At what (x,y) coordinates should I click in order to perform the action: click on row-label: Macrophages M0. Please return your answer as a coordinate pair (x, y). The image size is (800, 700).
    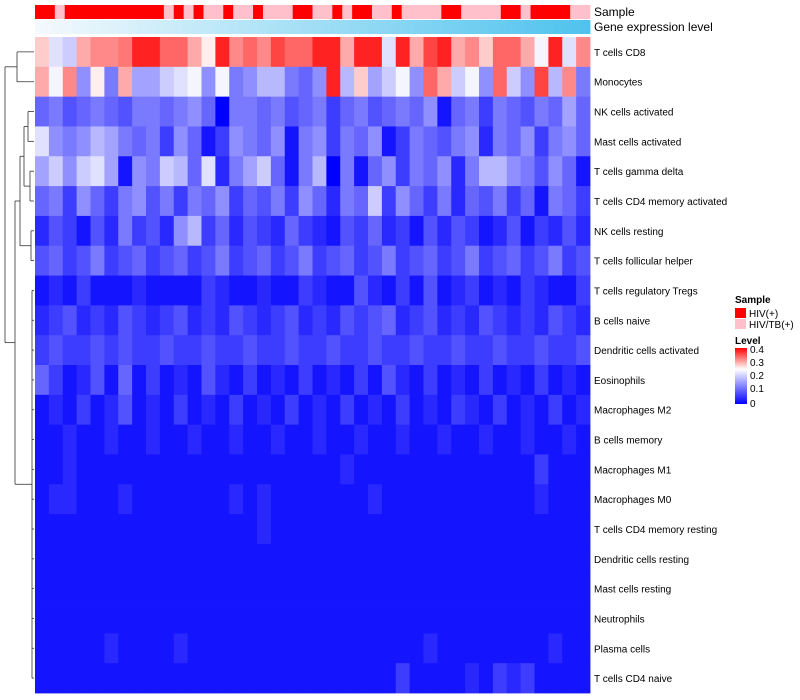
    Looking at the image, I should click on (633, 500).